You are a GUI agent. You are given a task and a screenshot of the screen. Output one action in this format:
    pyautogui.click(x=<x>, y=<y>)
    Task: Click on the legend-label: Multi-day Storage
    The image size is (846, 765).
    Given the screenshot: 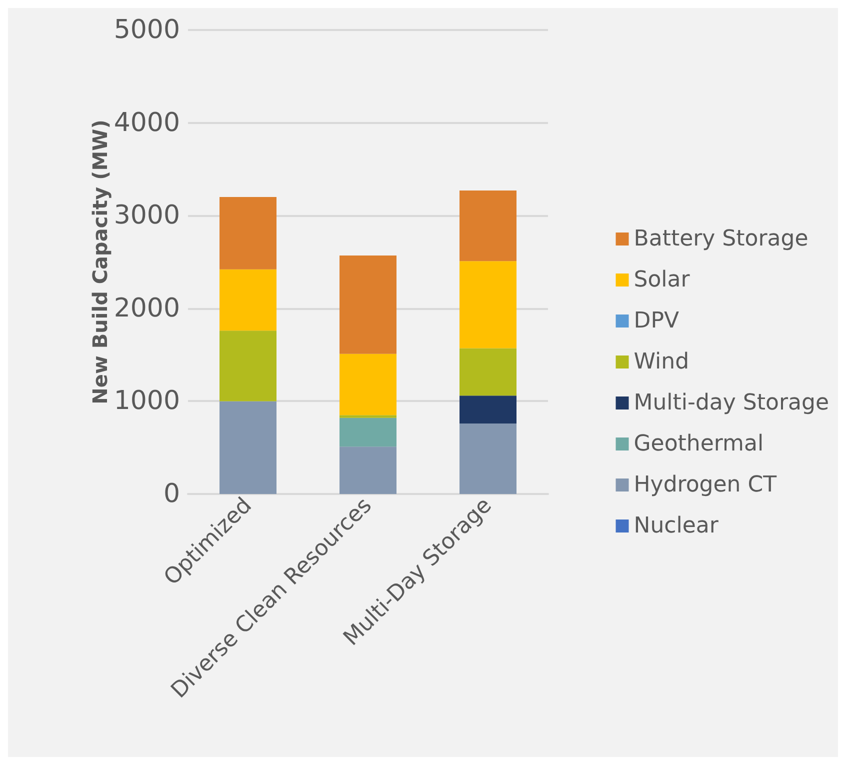 What is the action you would take?
    pyautogui.click(x=731, y=403)
    